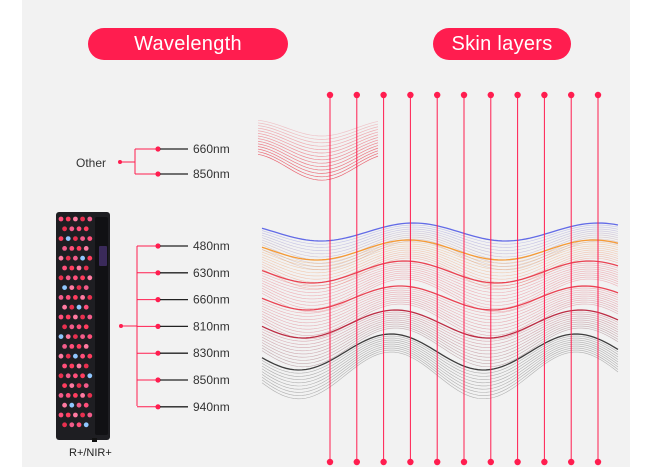 The width and height of the screenshot is (650, 467). Describe the element at coordinates (192, 161) in the screenshot. I see `other-wavelength-list: 660nm 850nm` at that location.